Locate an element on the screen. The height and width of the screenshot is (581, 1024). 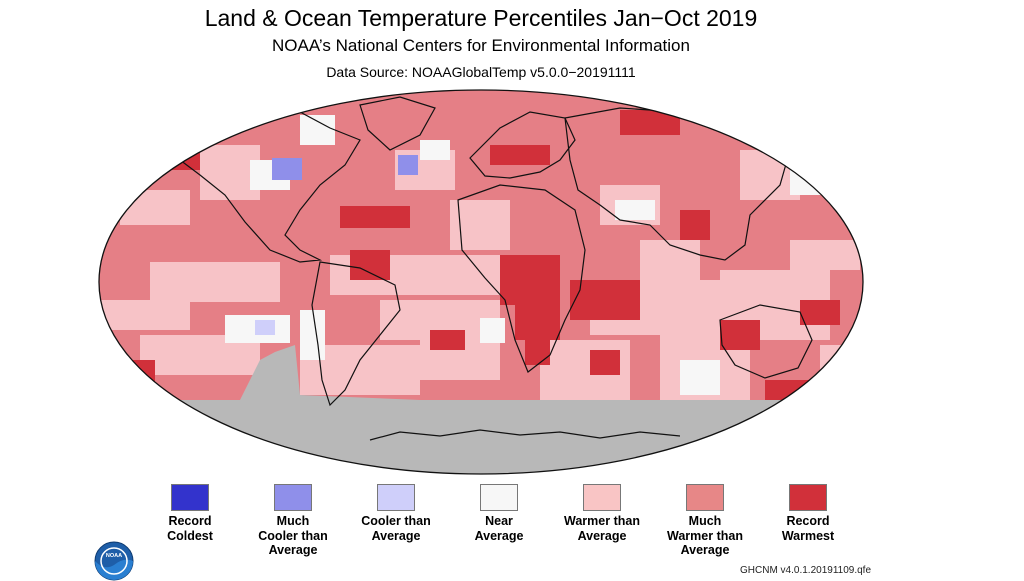
legend-near-average: Near Average is located at coordinates (499, 513).